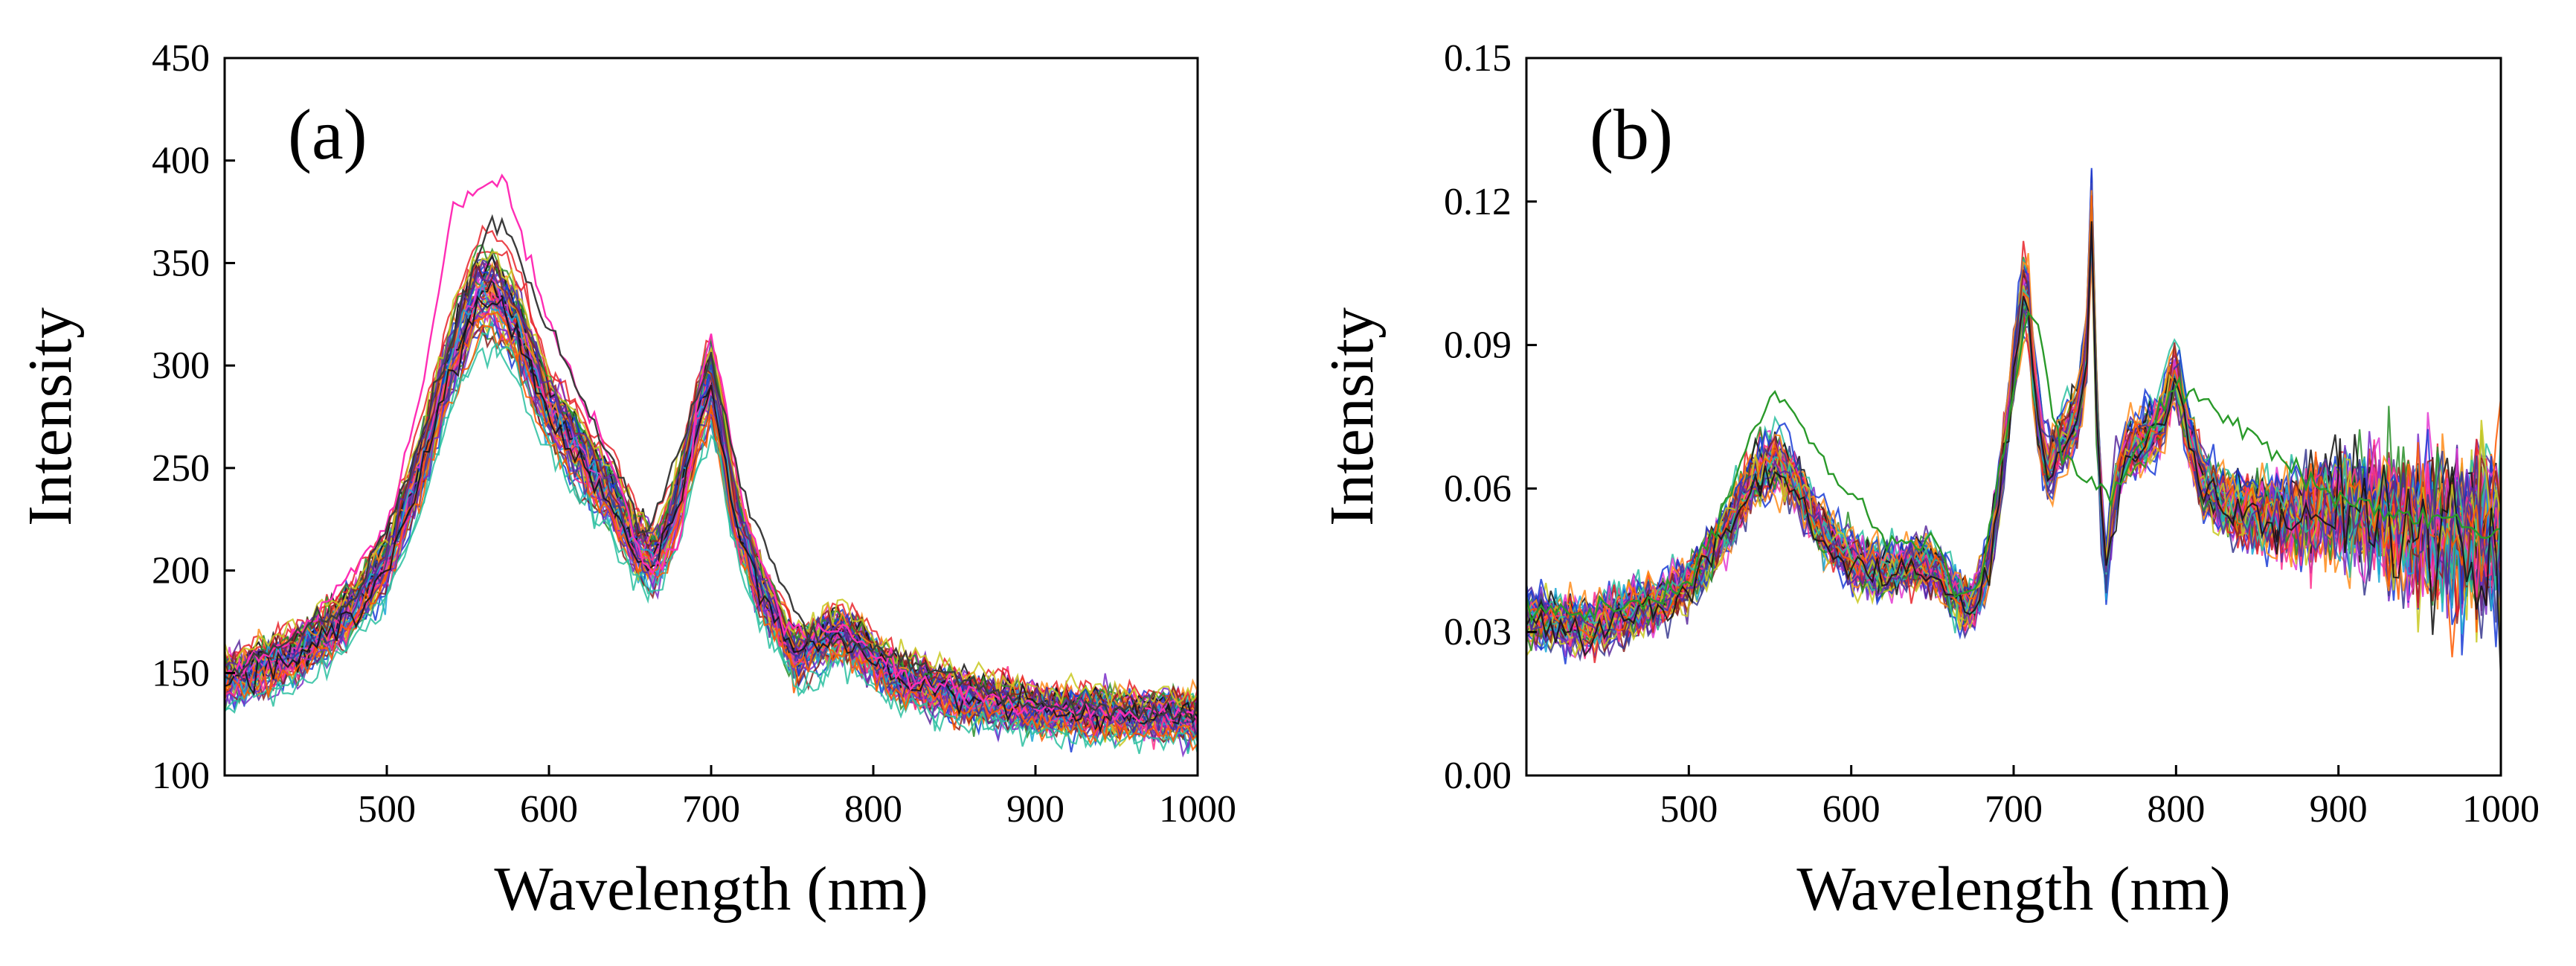  I want to click on panel-label: (a), so click(327, 134).